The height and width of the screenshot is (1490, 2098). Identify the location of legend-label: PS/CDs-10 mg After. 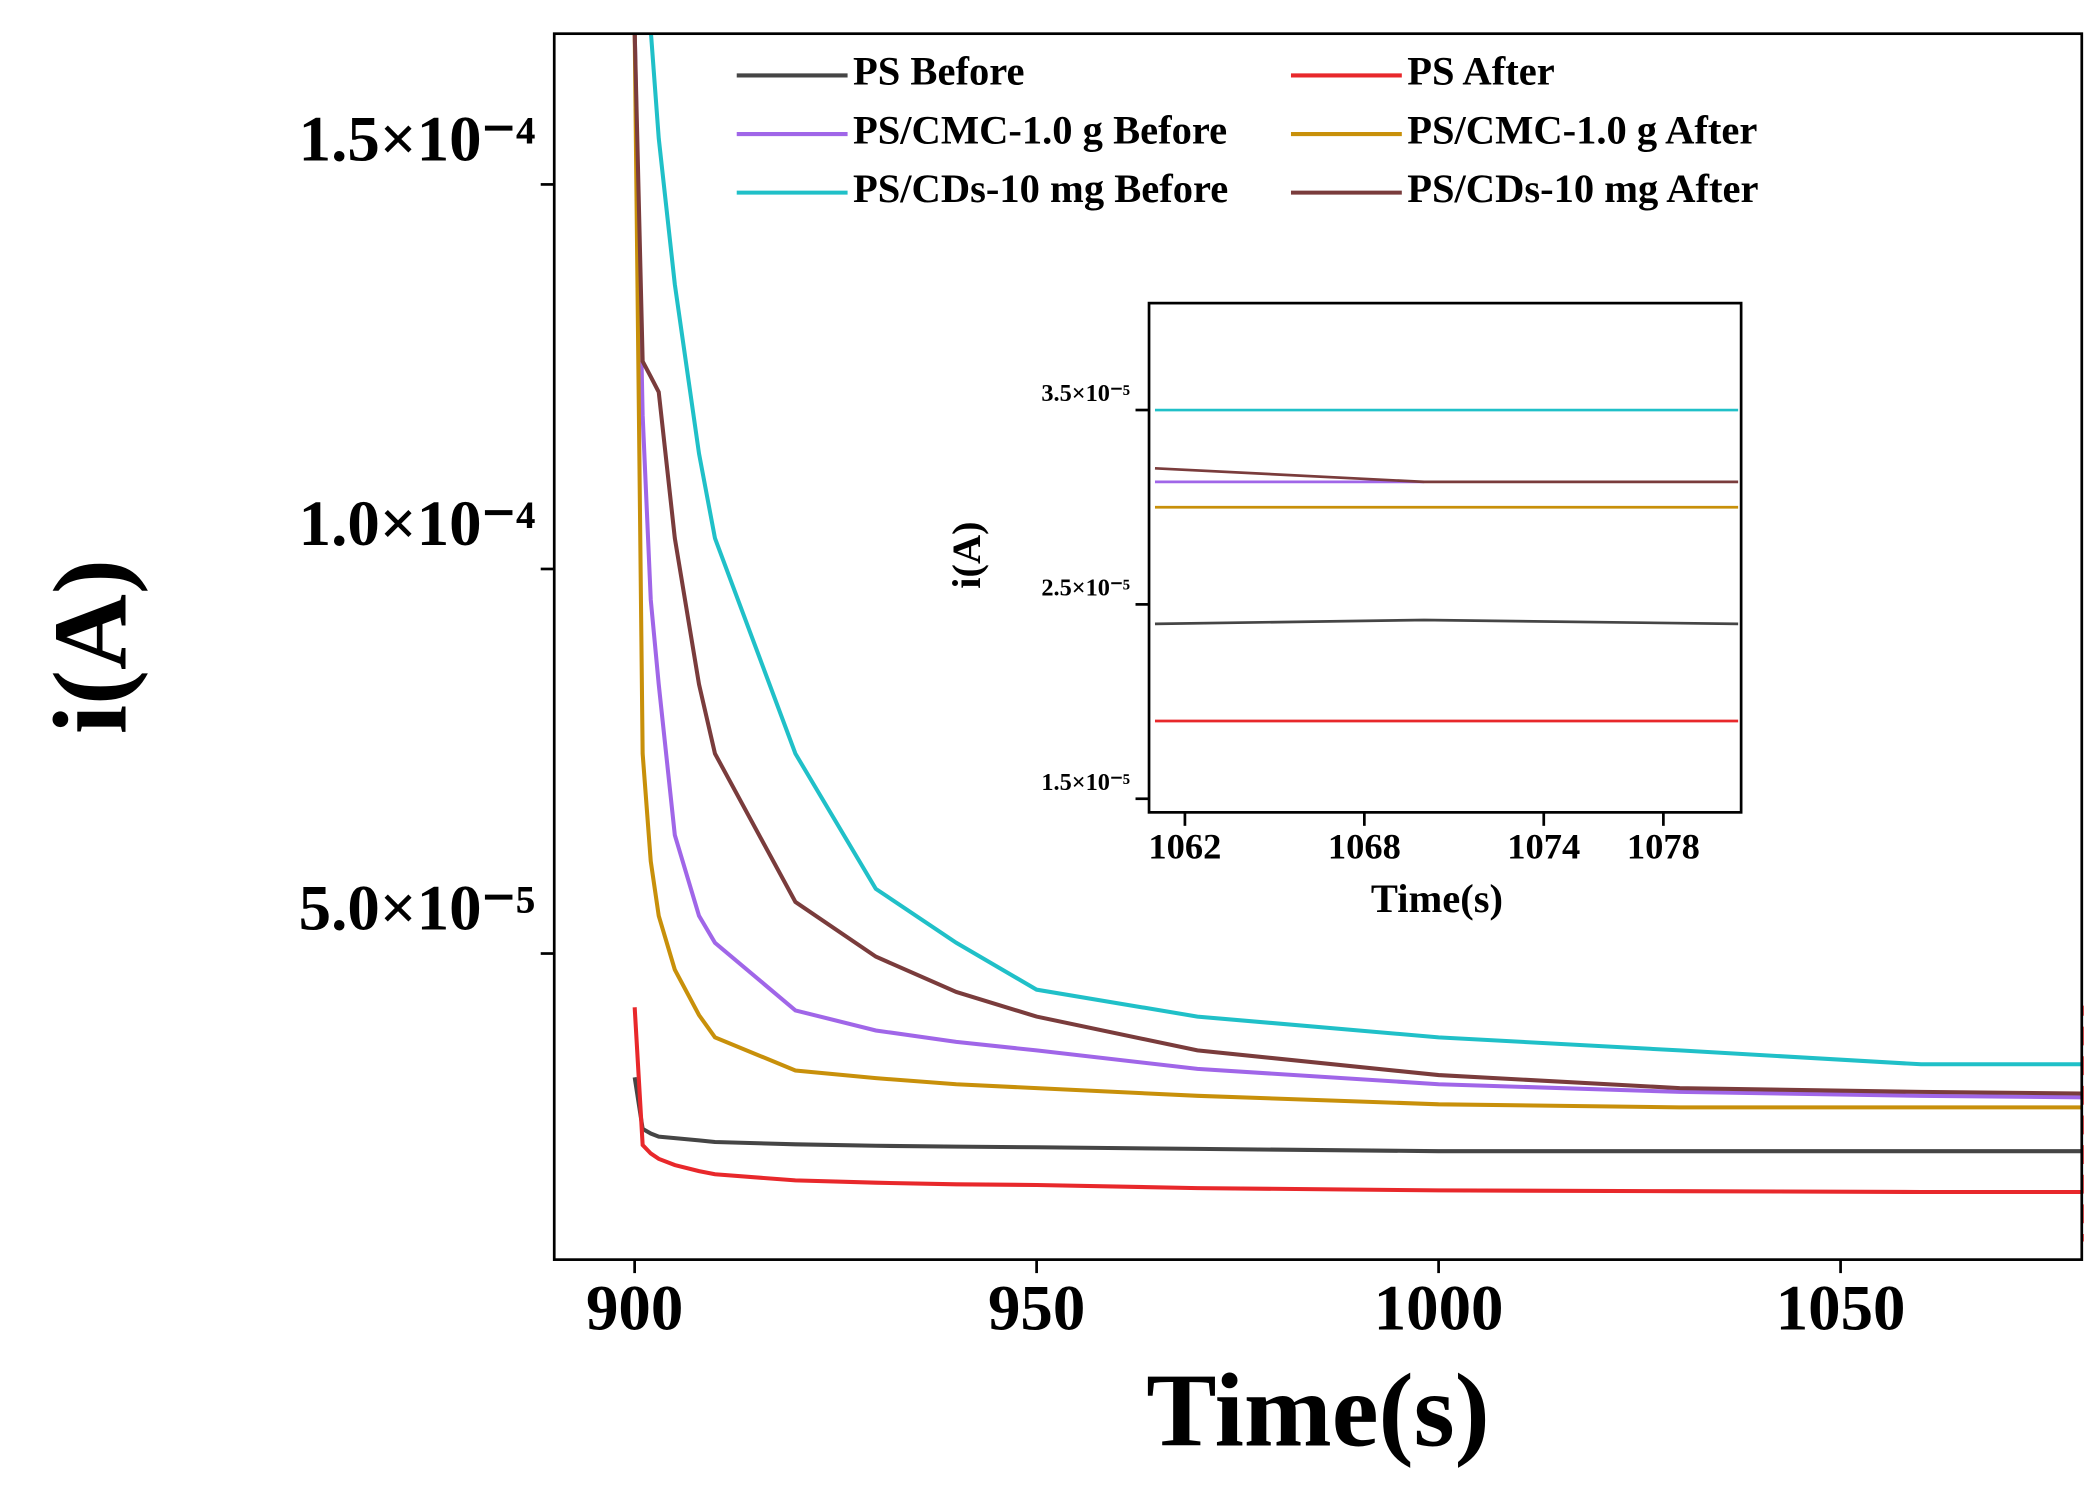
(1582, 188).